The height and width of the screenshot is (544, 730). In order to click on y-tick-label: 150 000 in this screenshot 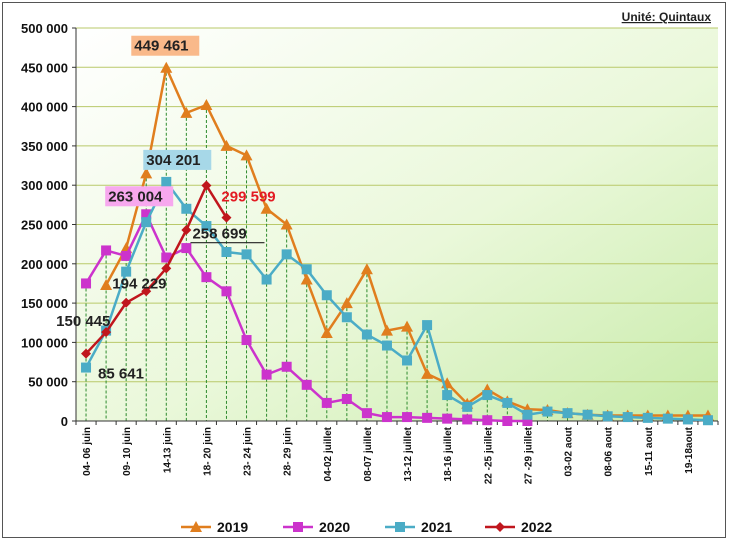, I will do `click(44, 303)`.